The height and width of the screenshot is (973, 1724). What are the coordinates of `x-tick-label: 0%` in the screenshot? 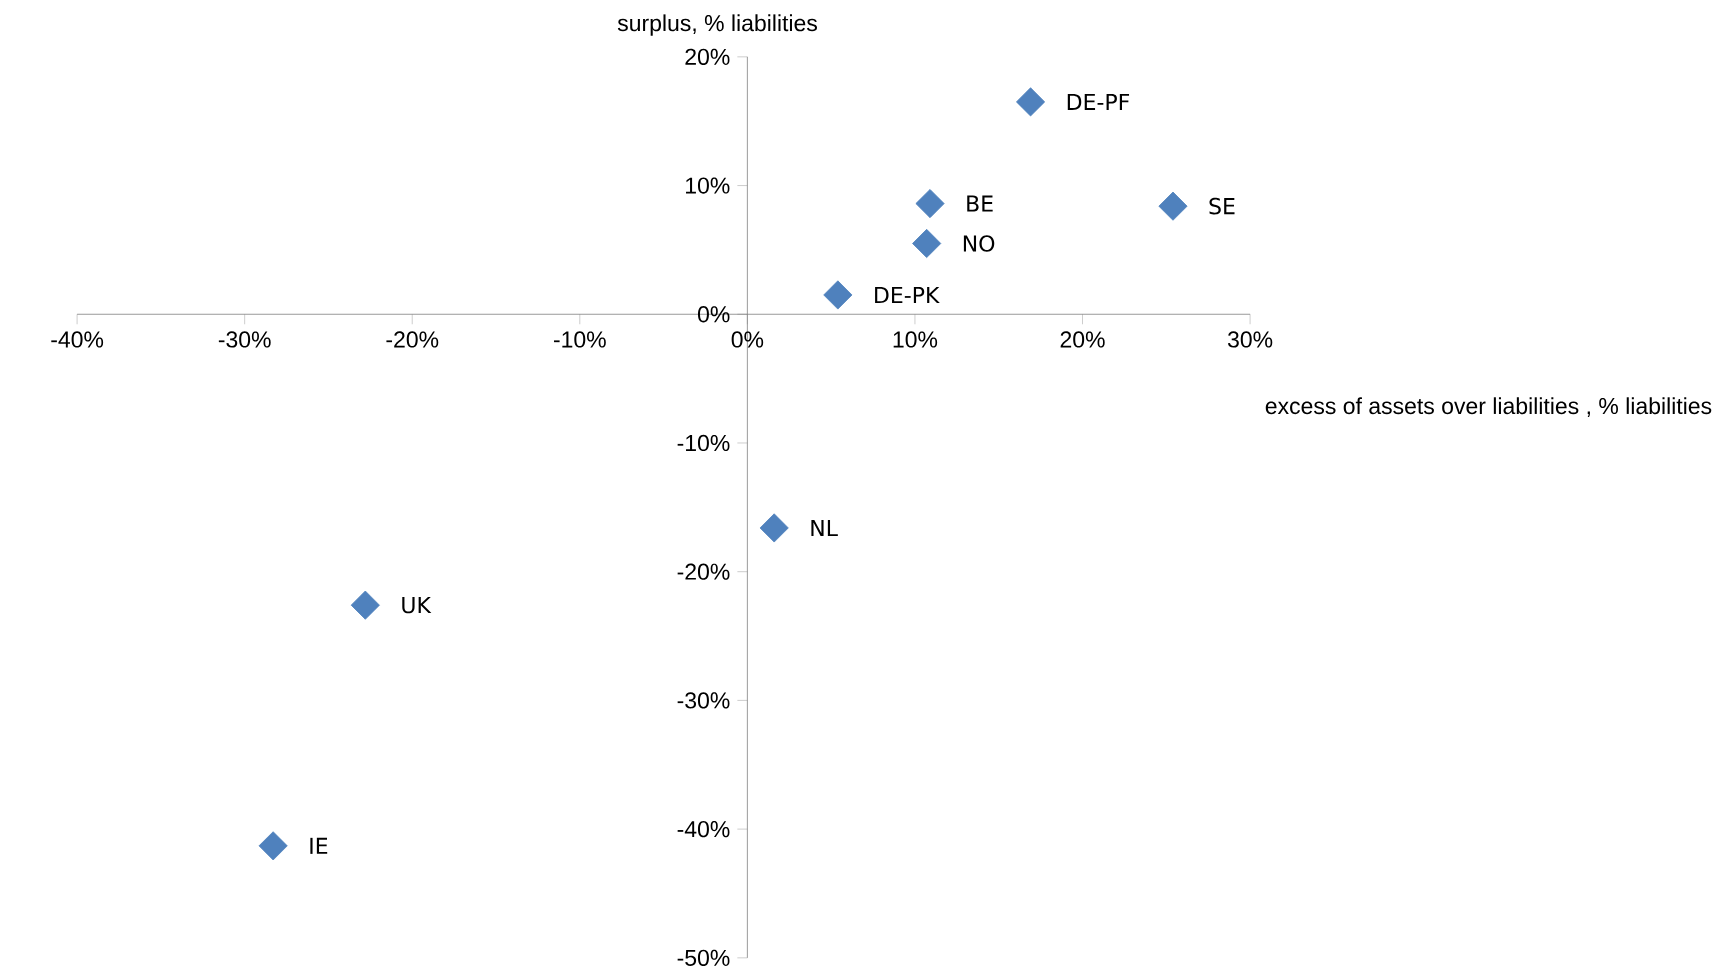 It's located at (747, 339).